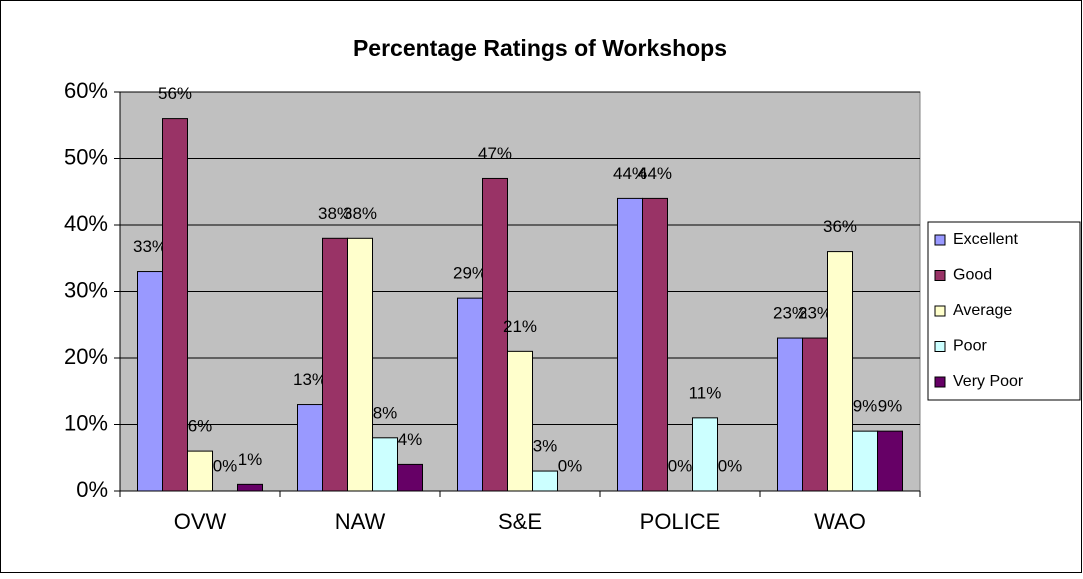 This screenshot has height=579, width=1083. I want to click on y-tick-label: 40%, so click(86, 223).